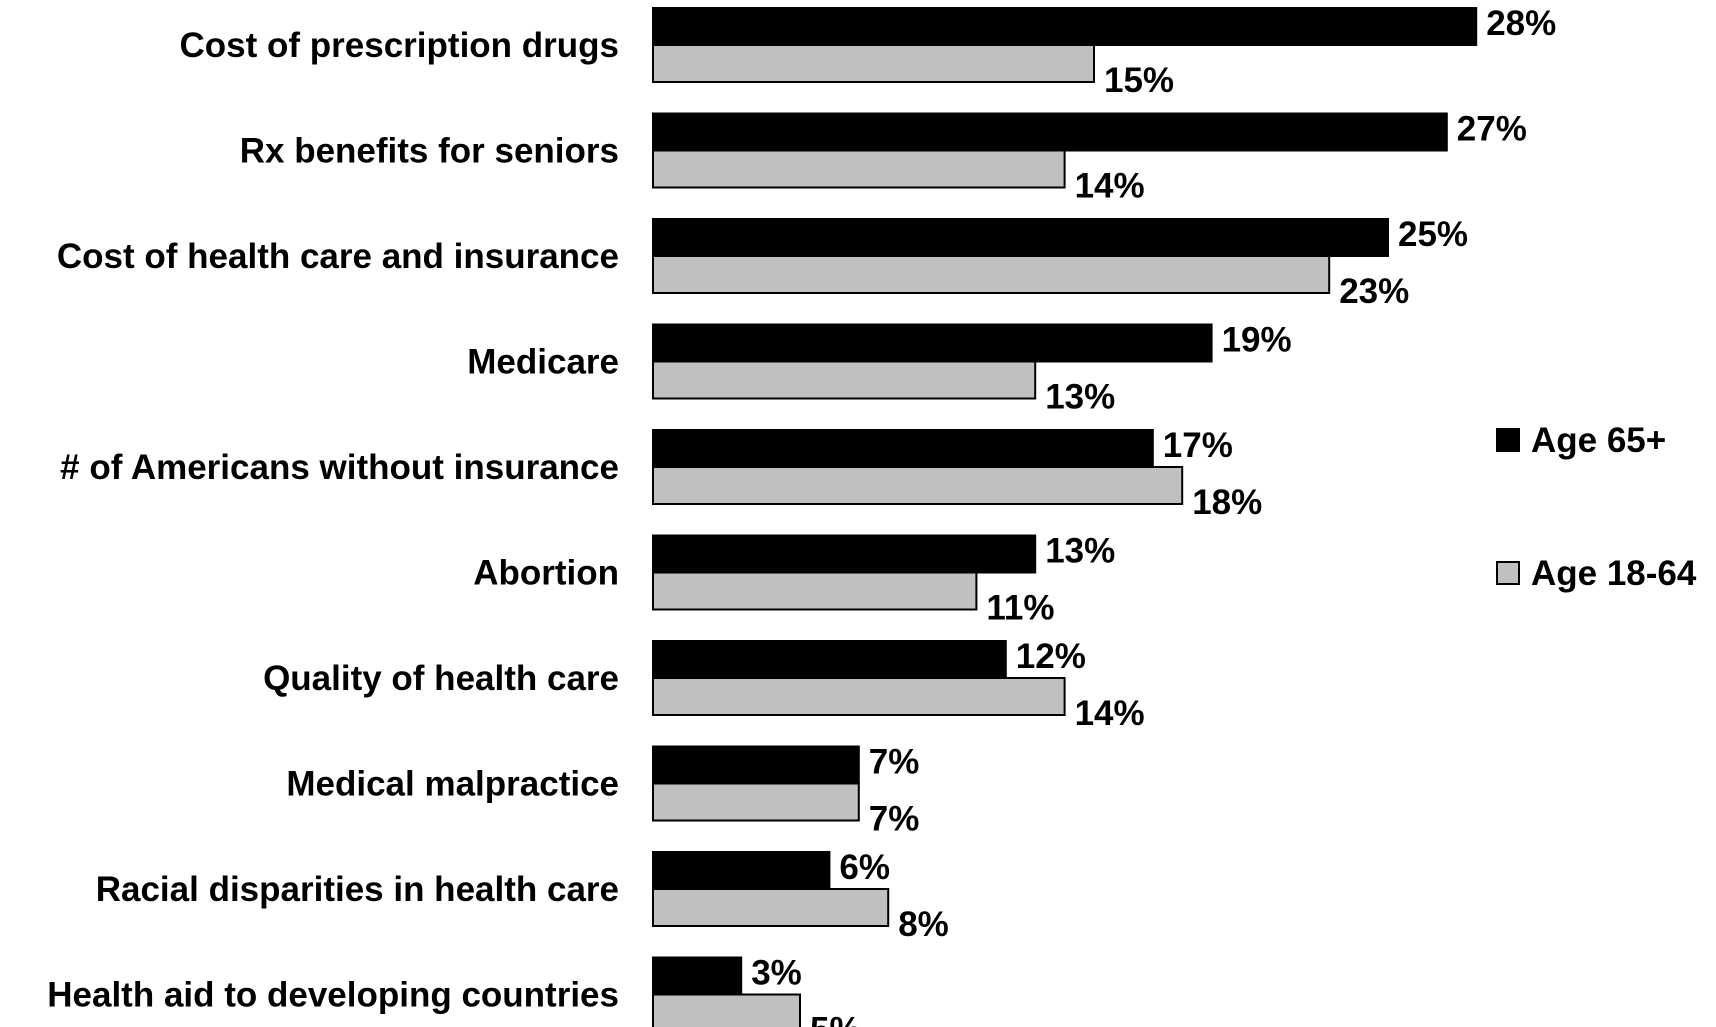  I want to click on category-label: Medical malpractice, so click(452, 784).